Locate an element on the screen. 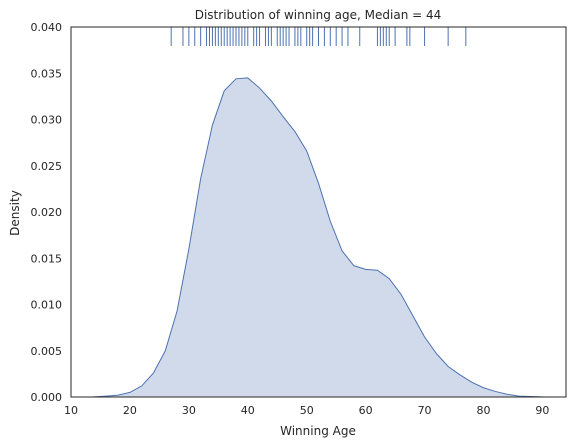  rug-marks is located at coordinates (318, 36).